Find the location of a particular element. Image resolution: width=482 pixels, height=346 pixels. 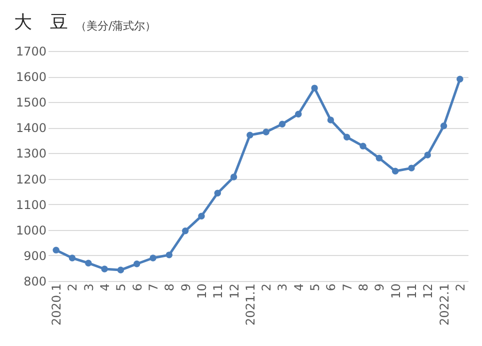

x-tick-label: 2020.1 is located at coordinates (57, 305).